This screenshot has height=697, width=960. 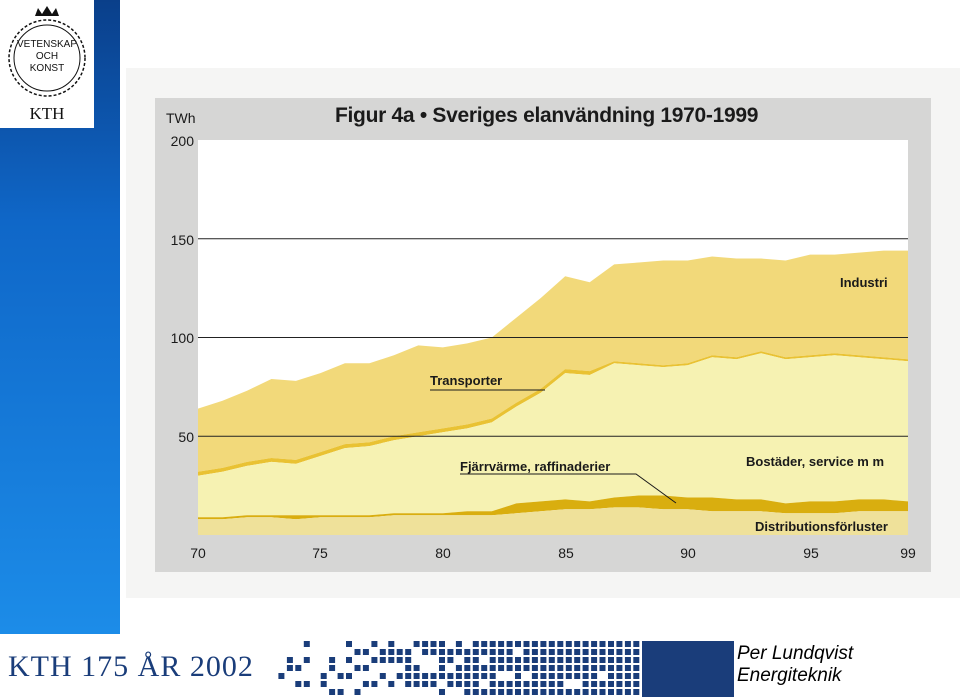 I want to click on area-distribution, so click(x=553, y=521).